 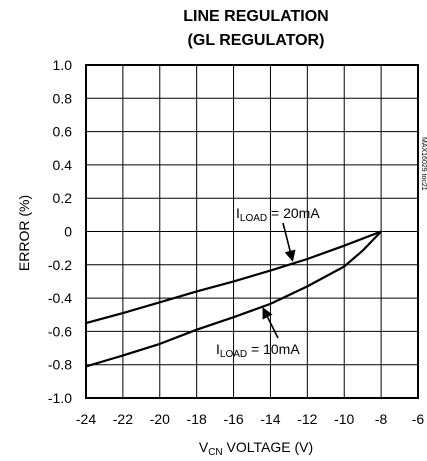 What do you see at coordinates (63, 198) in the screenshot?
I see `y-tick-label: 0.2` at bounding box center [63, 198].